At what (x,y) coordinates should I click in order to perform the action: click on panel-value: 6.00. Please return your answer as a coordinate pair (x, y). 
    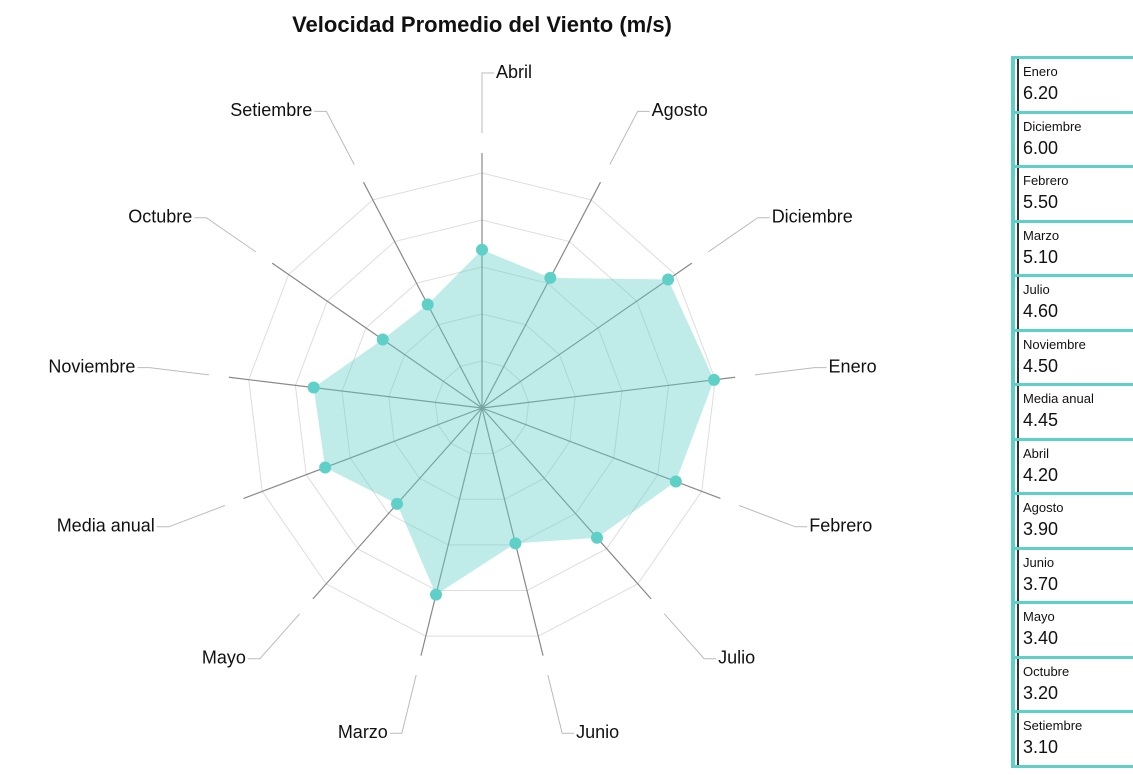
    Looking at the image, I should click on (1041, 147).